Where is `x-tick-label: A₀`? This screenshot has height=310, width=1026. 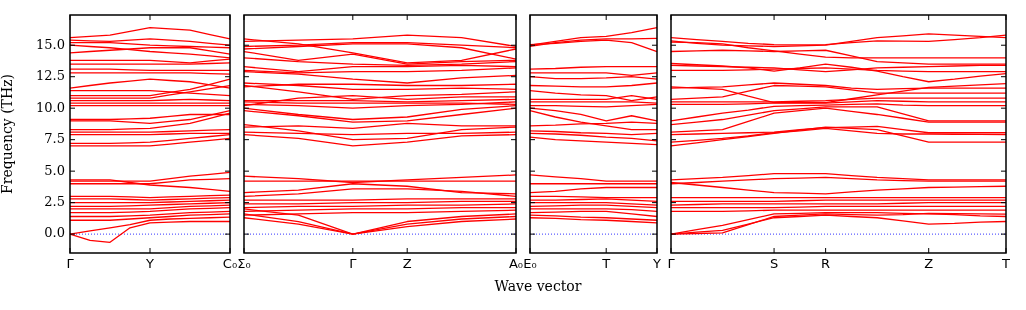
x-tick-label: A₀ is located at coordinates (516, 264).